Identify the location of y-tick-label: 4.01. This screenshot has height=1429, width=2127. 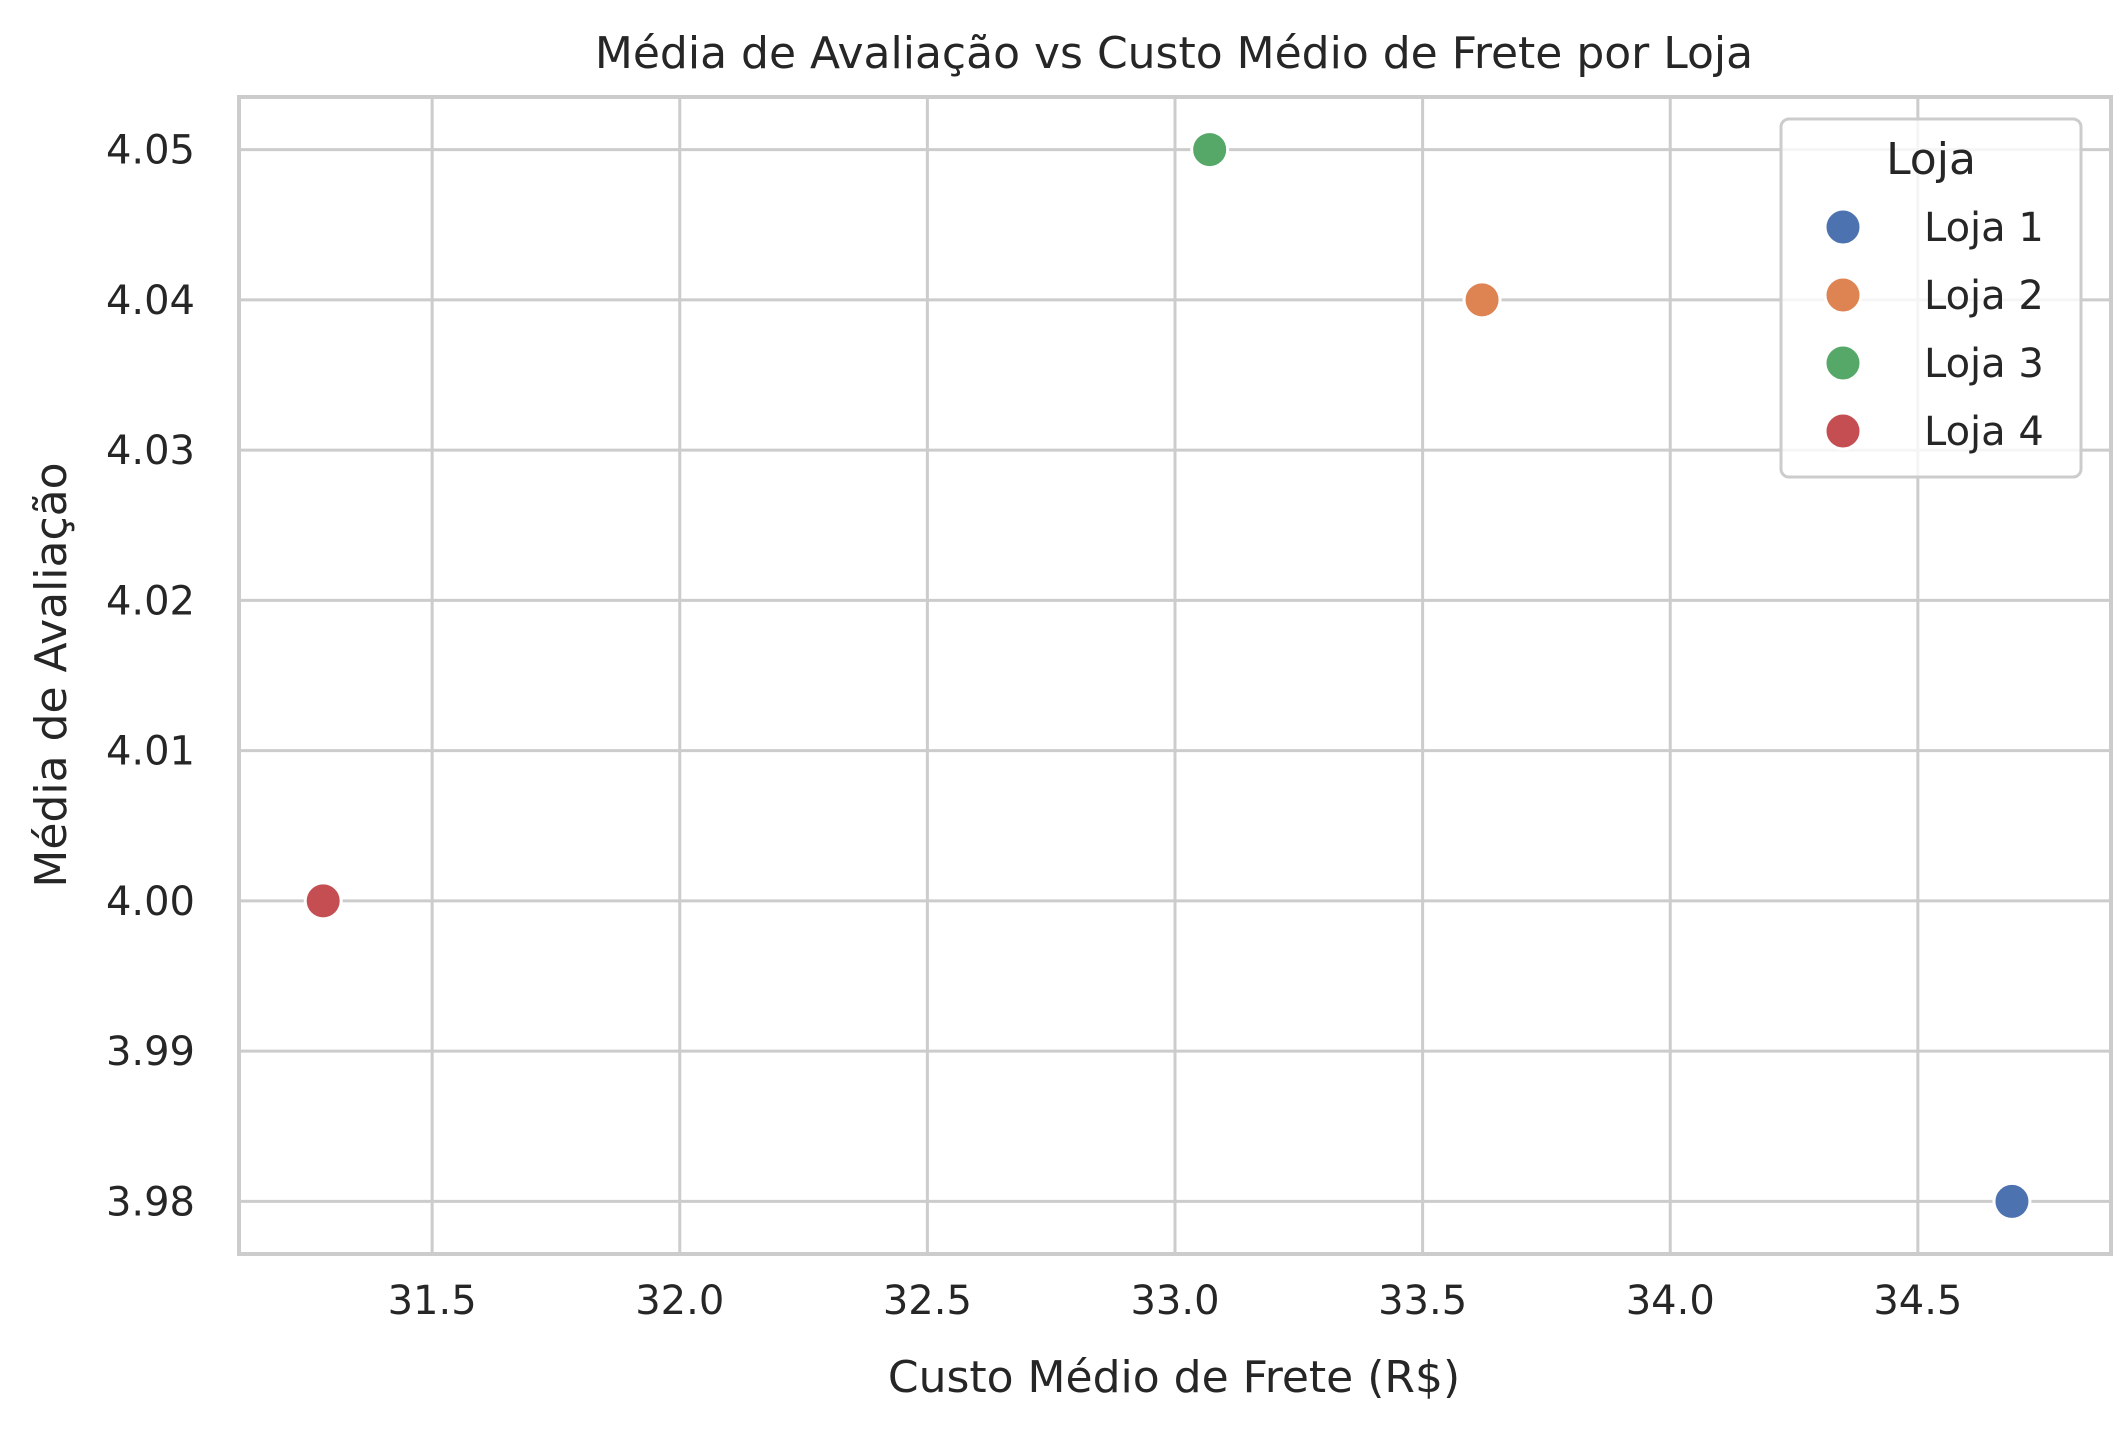
(150, 752).